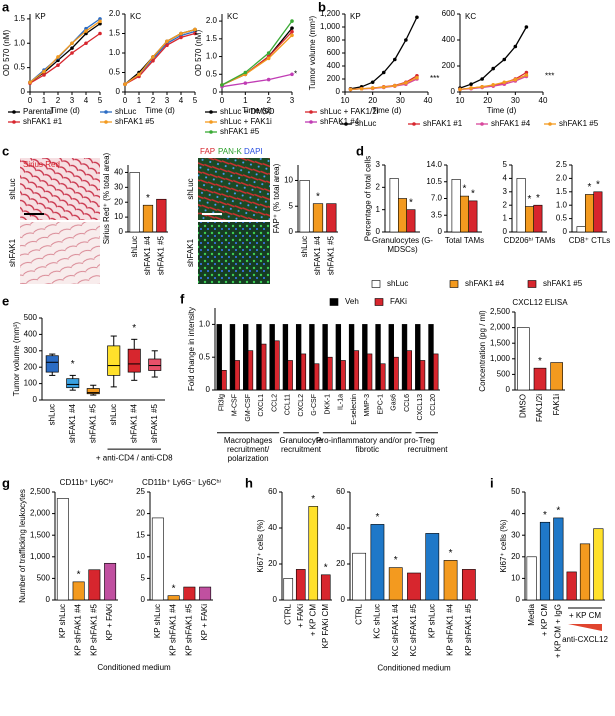 This screenshot has height=716, width=615. I want to click on x-tick-label: 30, so click(515, 100).